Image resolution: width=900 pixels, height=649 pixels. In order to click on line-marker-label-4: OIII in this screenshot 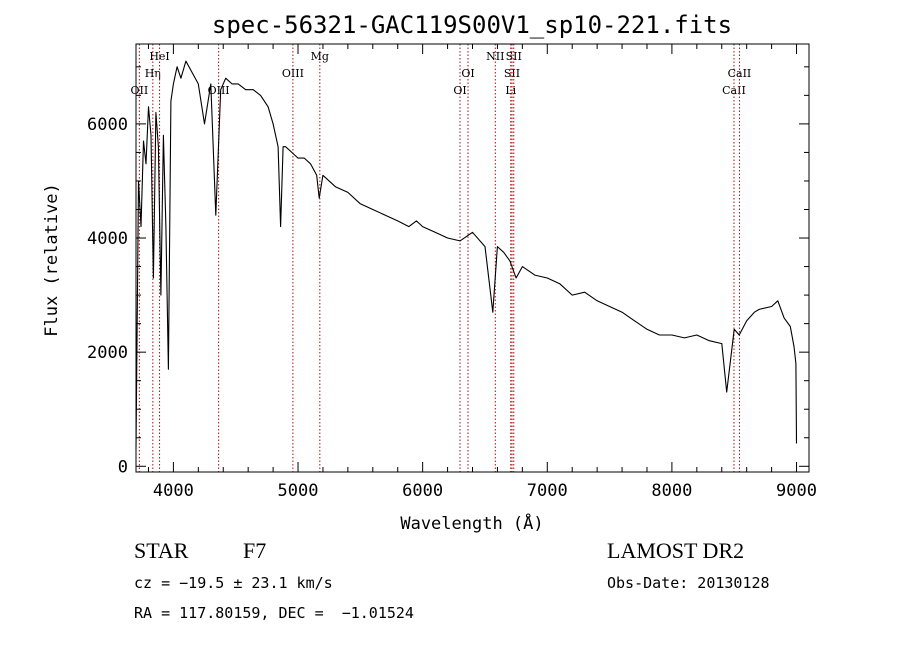, I will do `click(293, 73)`.